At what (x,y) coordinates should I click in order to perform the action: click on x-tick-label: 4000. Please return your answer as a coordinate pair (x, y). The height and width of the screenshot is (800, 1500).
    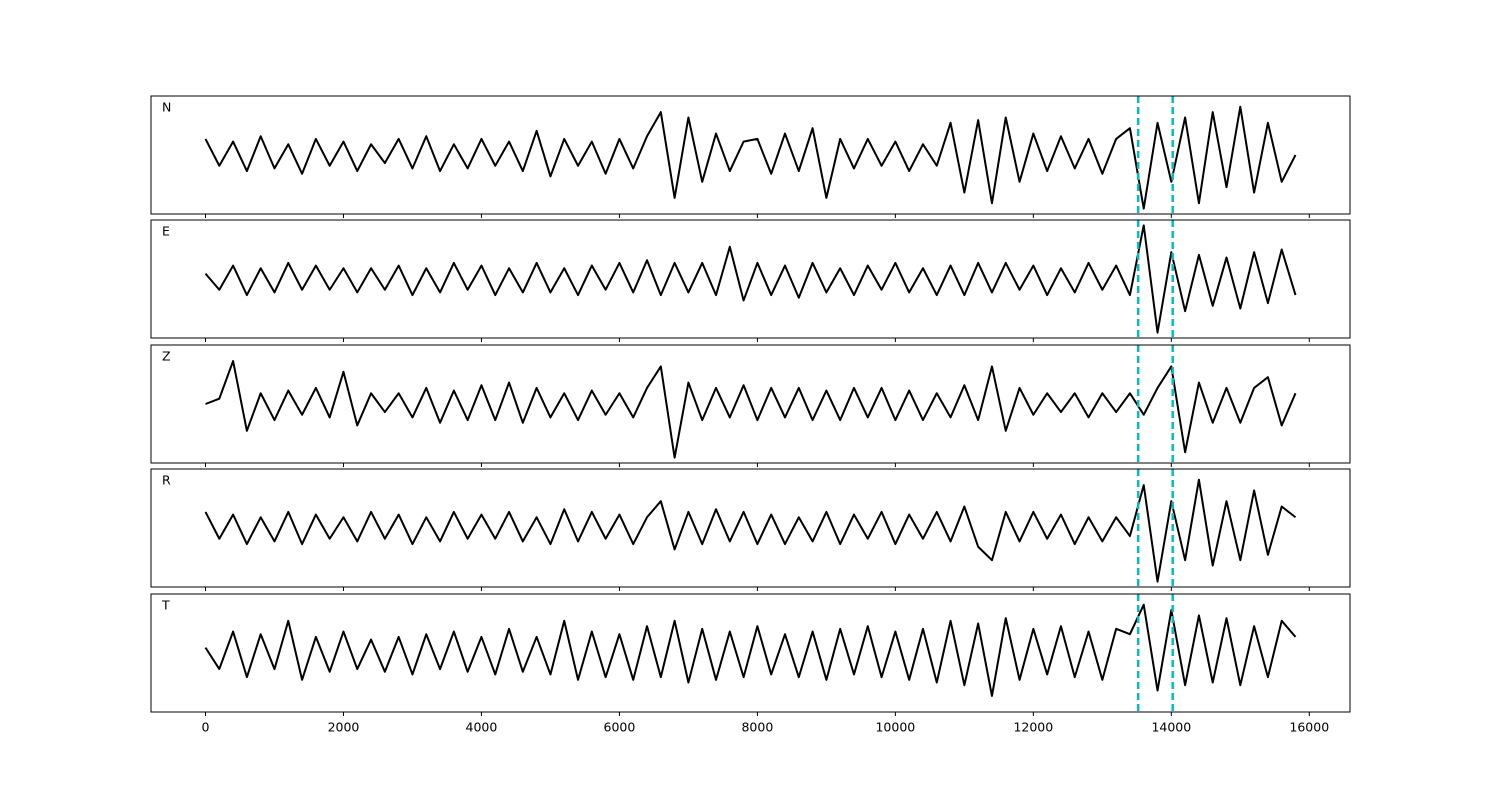
    Looking at the image, I should click on (482, 727).